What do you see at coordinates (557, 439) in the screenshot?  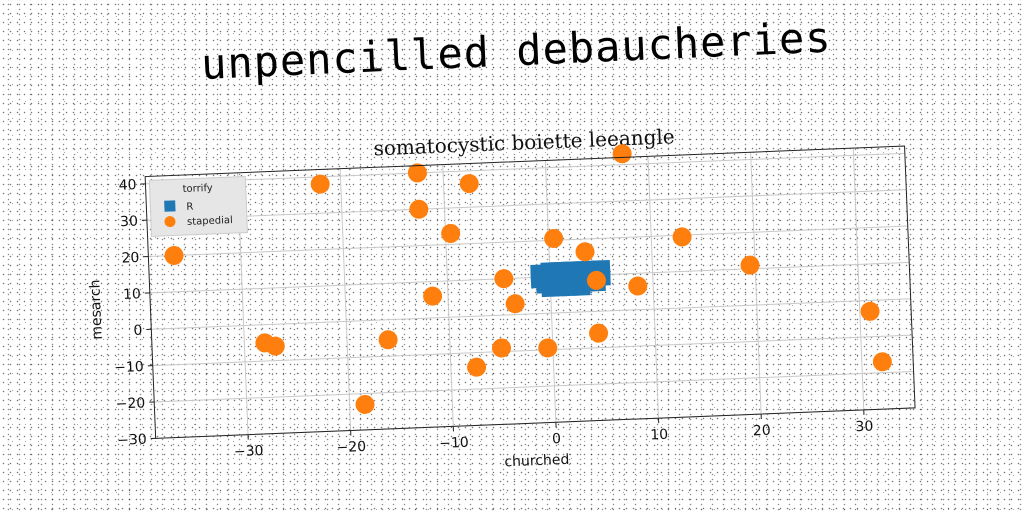 I see `x-tick-label: 0` at bounding box center [557, 439].